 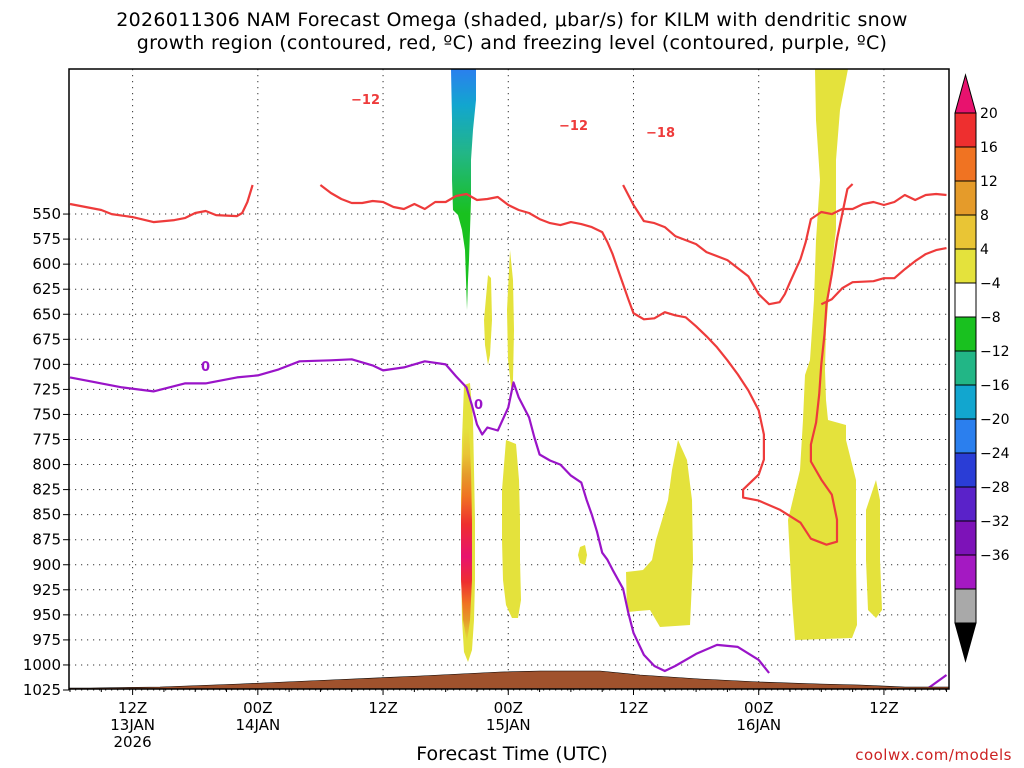 I want to click on terrain-ground, so click(x=509, y=680).